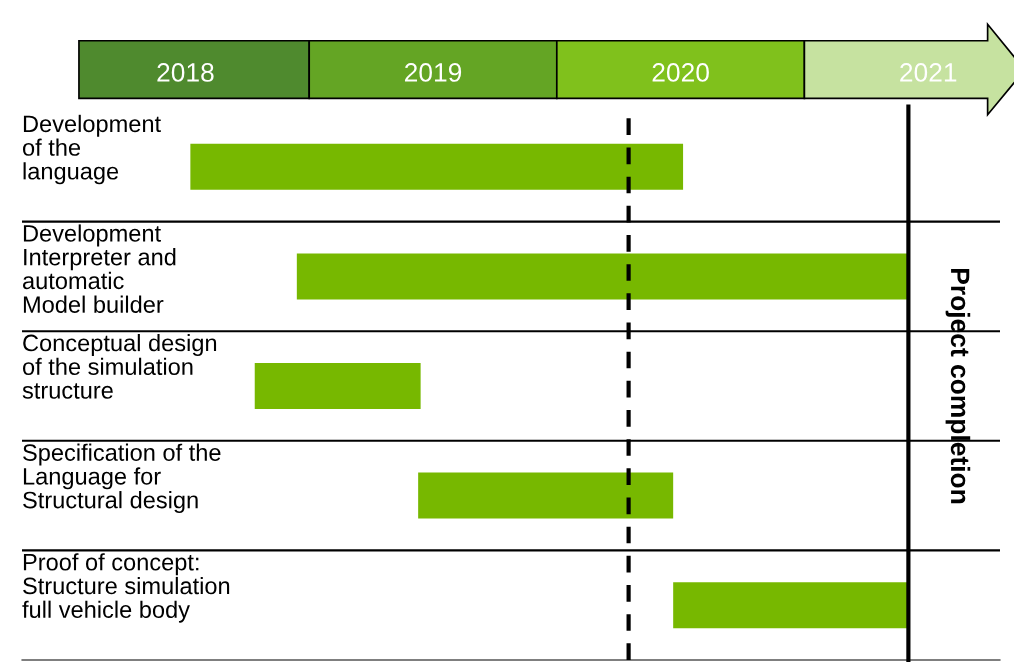 This screenshot has height=662, width=1014. What do you see at coordinates (433, 72) in the screenshot?
I see `x-tick-label: 2019` at bounding box center [433, 72].